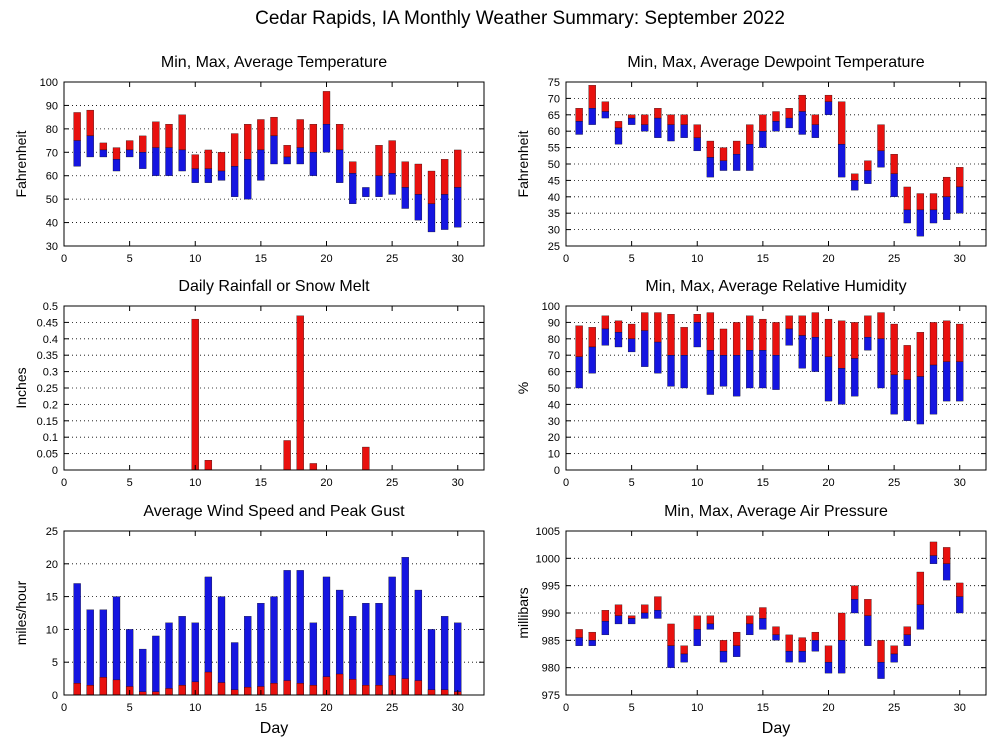 Image resolution: width=1000 pixels, height=750 pixels. Describe the element at coordinates (195, 708) in the screenshot. I see `wind-xtick-label: 10` at that location.